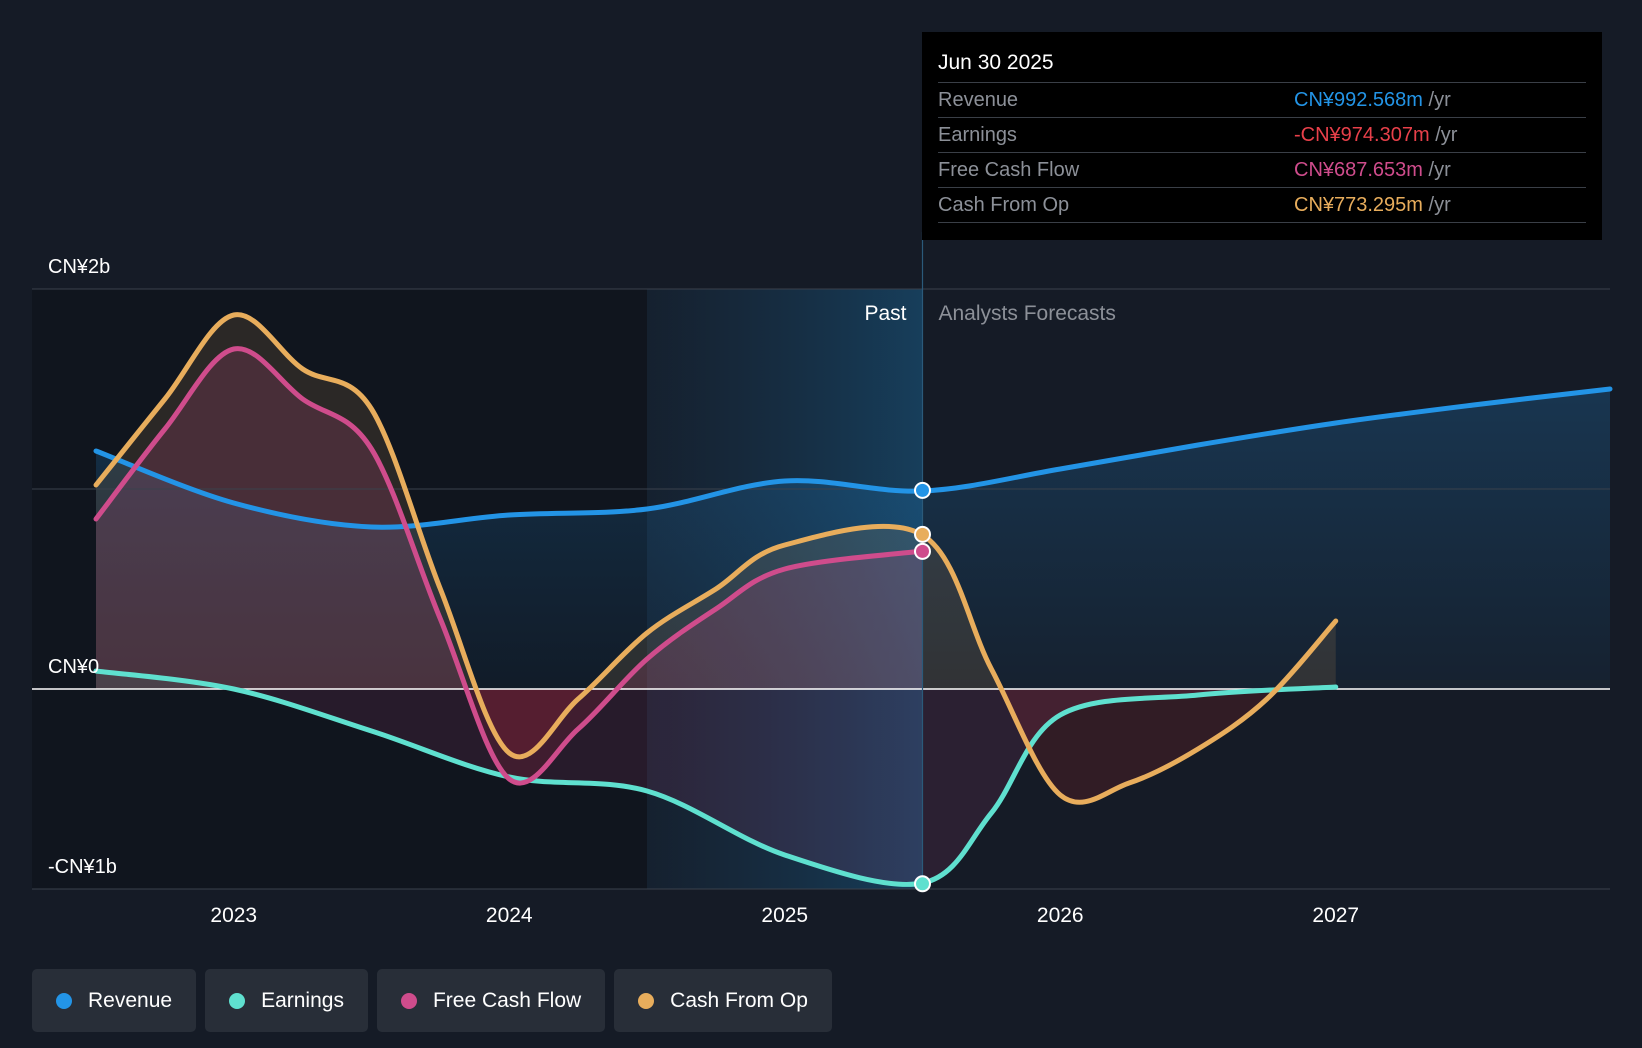  What do you see at coordinates (1060, 915) in the screenshot?
I see `x-axis-tick-label: 2026` at bounding box center [1060, 915].